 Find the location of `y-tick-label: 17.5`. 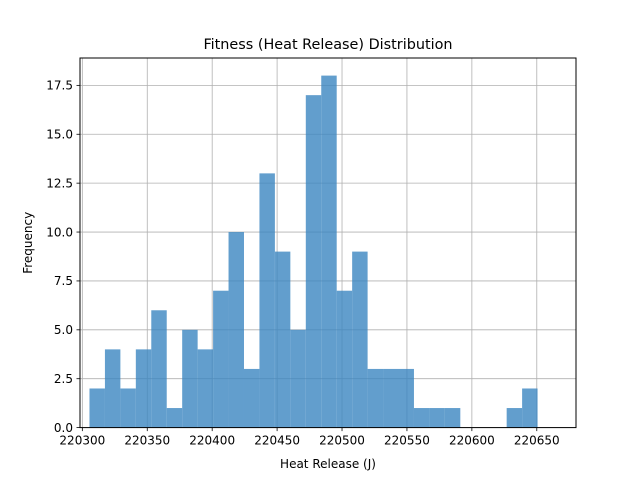

y-tick-label: 17.5 is located at coordinates (59, 86).